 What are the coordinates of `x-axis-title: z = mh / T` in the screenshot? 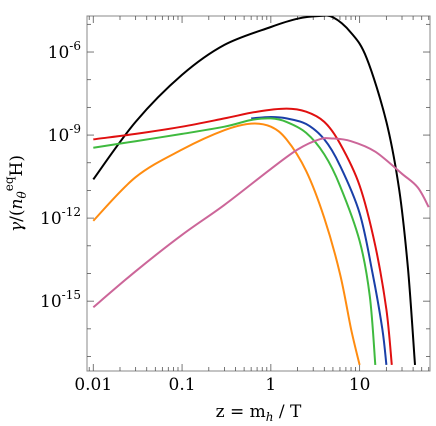 It's located at (259, 413).